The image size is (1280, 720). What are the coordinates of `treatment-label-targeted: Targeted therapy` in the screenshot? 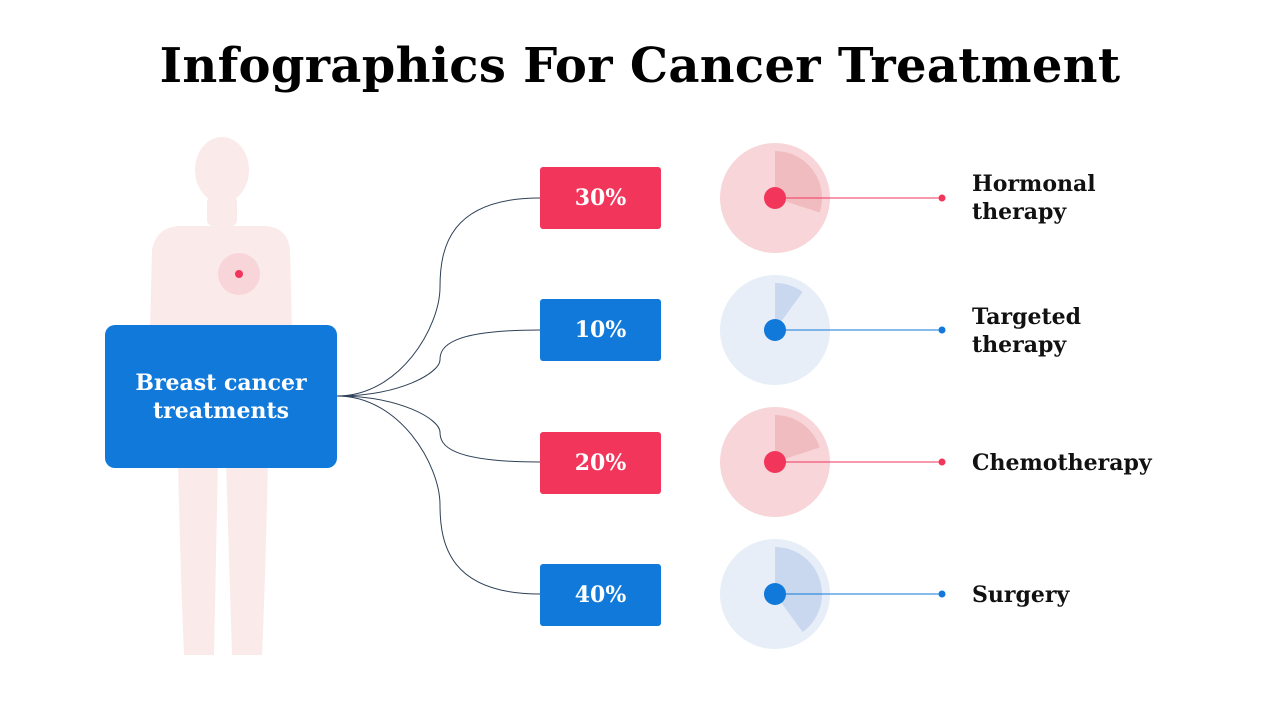 It's located at (1027, 331).